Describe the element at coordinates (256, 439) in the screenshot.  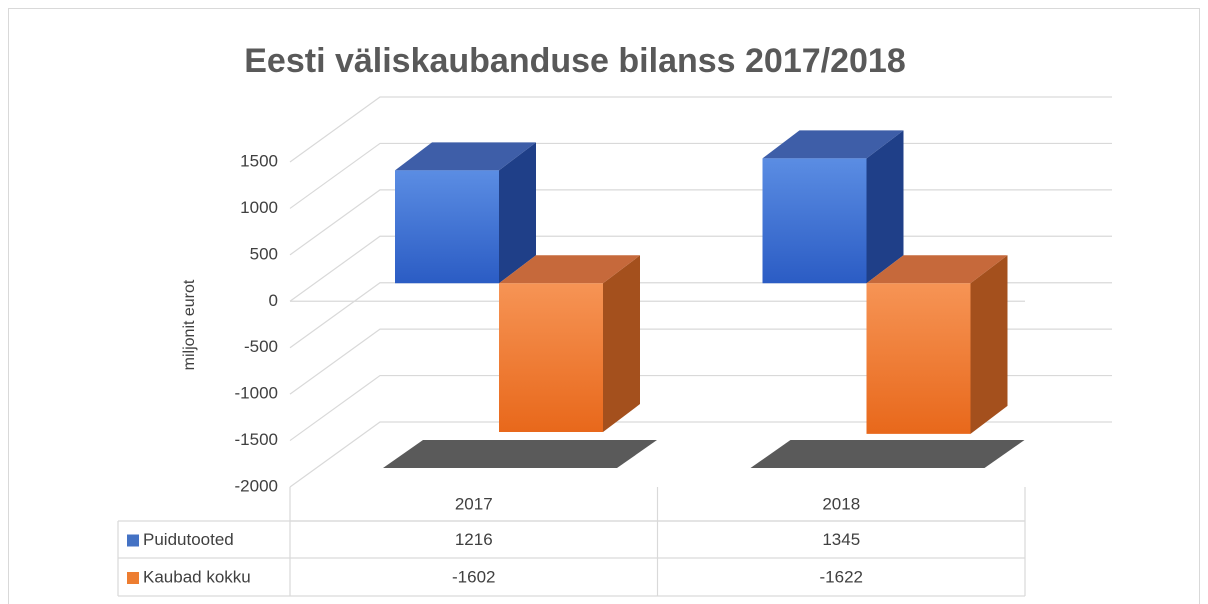
I see `y-tick-label: -1500` at that location.